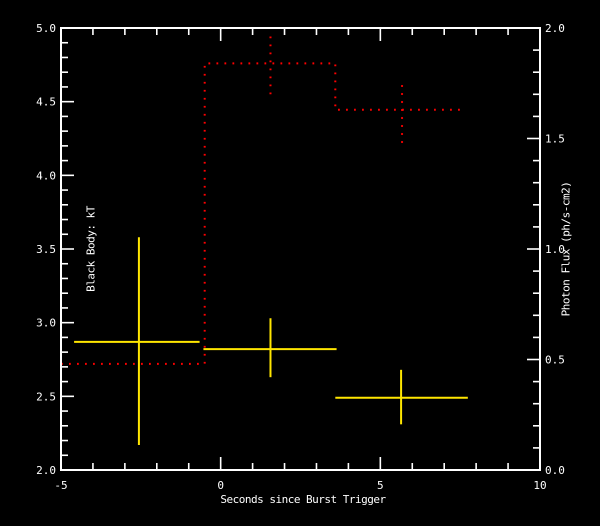 The height and width of the screenshot is (526, 600). I want to click on y-left-tick-label: 5.0, so click(46, 28).